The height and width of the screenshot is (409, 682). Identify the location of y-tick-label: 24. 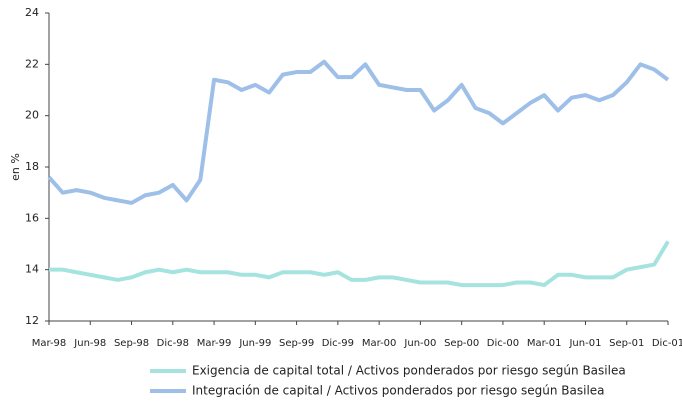
(32, 12).